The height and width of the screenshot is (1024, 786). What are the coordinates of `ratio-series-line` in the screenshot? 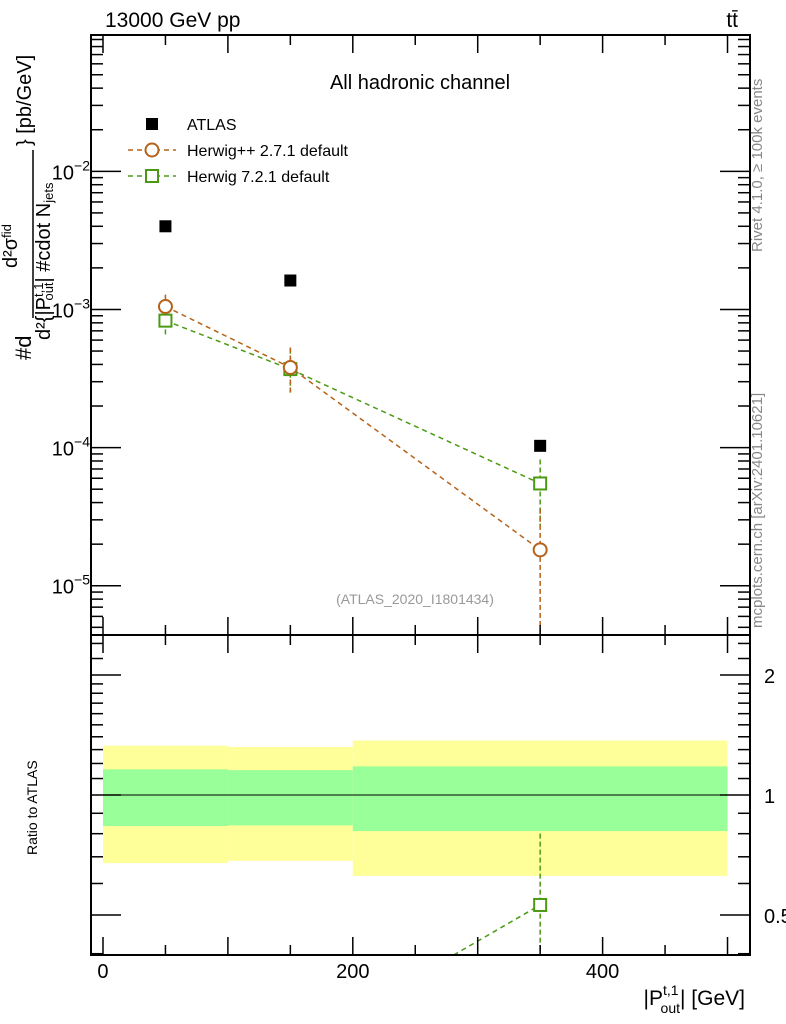 It's located at (497, 929).